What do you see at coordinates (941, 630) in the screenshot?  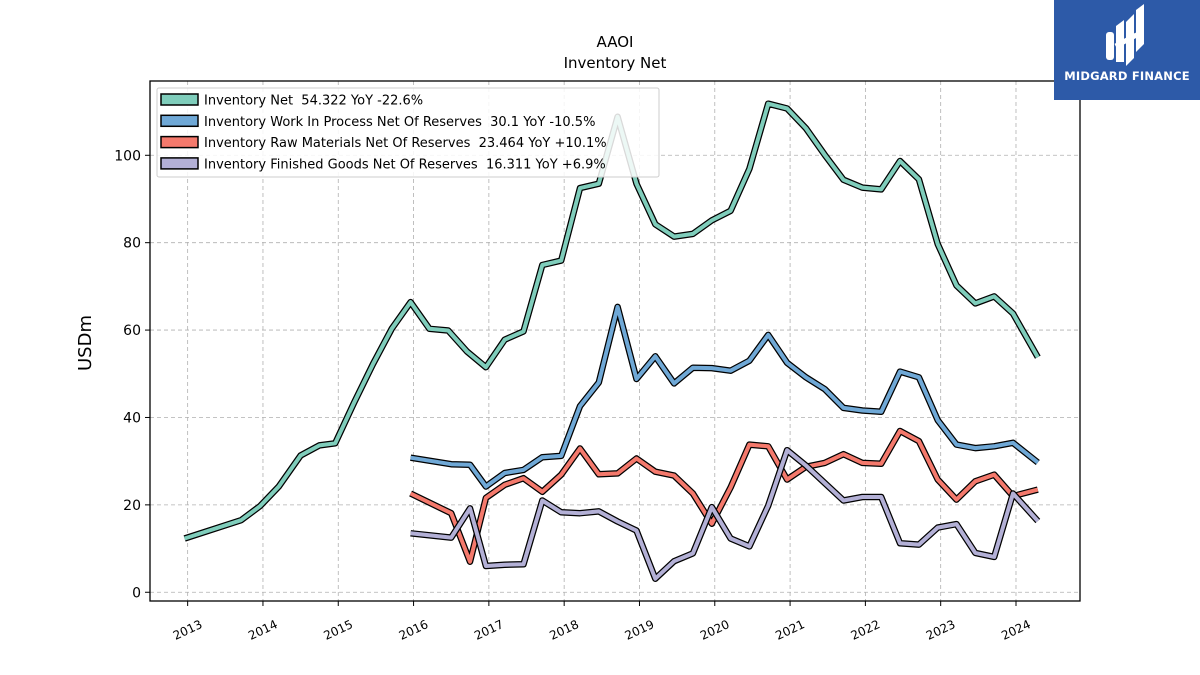 I see `x-tick-label: 2023` at bounding box center [941, 630].